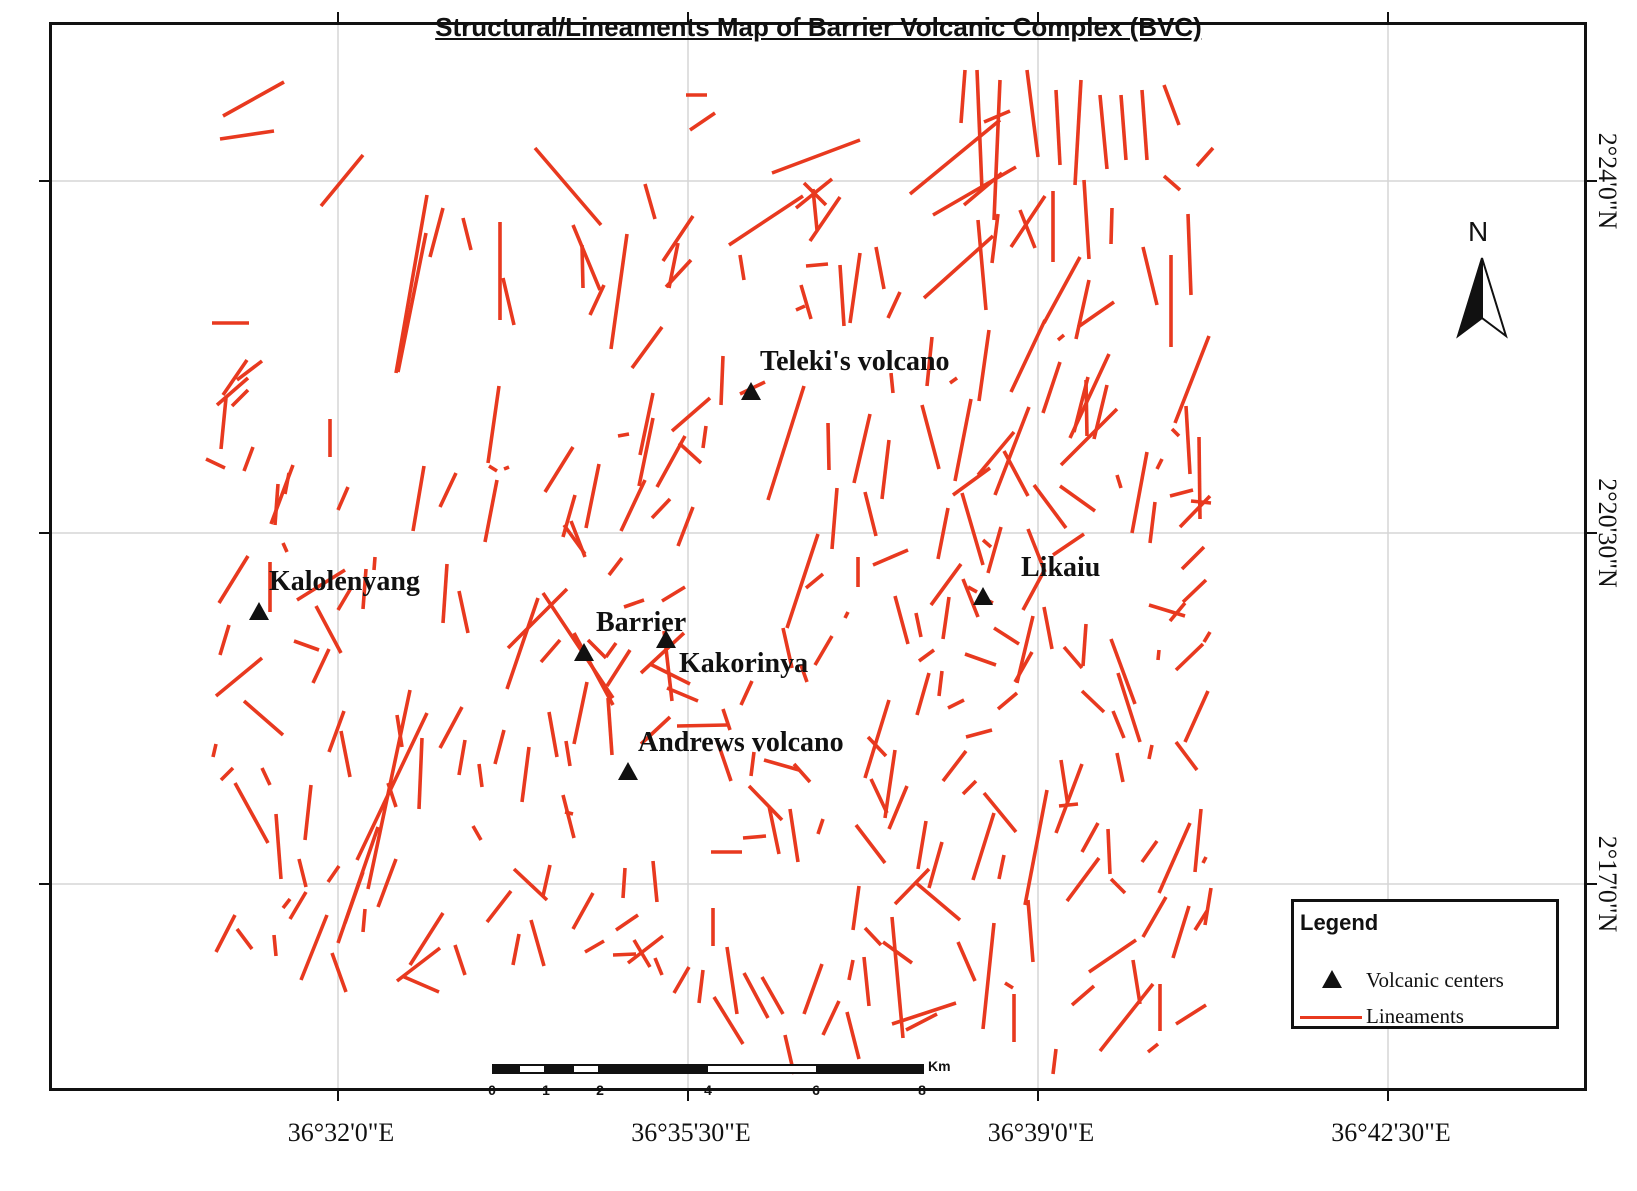 This screenshot has width=1637, height=1191. Describe the element at coordinates (939, 1066) in the screenshot. I see `scale-unit: Km` at that location.